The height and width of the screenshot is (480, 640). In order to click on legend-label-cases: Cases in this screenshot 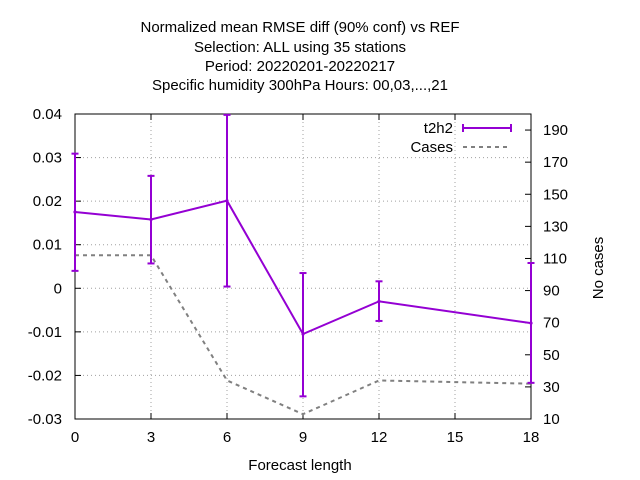, I will do `click(431, 147)`.